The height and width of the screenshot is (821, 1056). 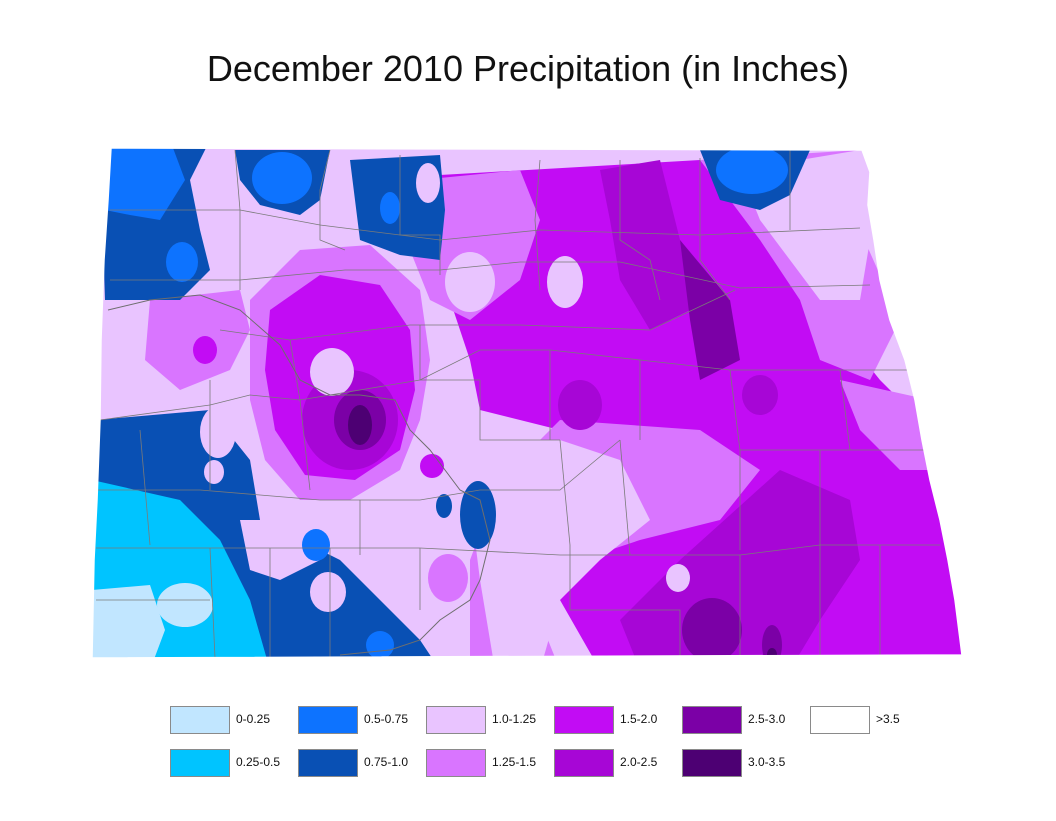 What do you see at coordinates (316, 545) in the screenshot?
I see `zone-0.5-0.75-sw-1` at bounding box center [316, 545].